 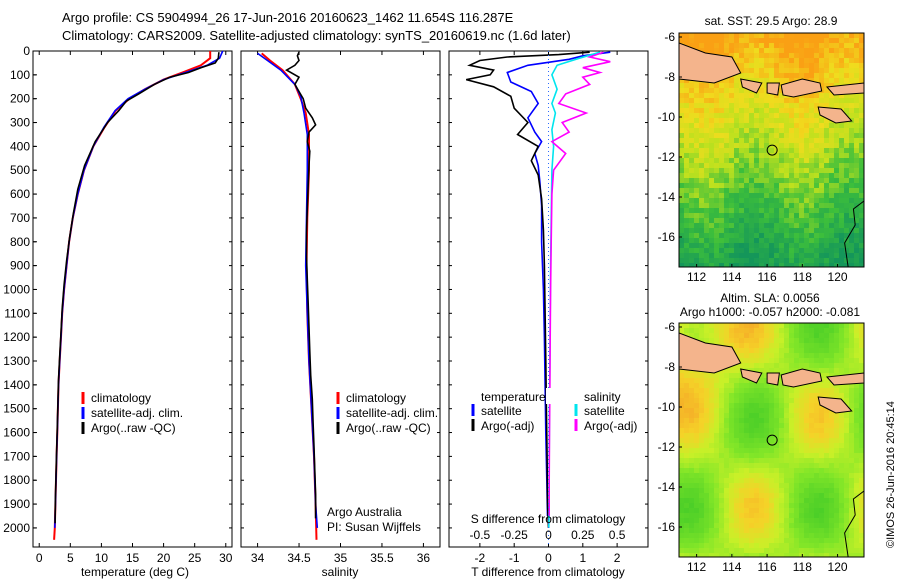 I want to click on difference-xlabel-s: S difference from climatology, so click(x=548, y=519).